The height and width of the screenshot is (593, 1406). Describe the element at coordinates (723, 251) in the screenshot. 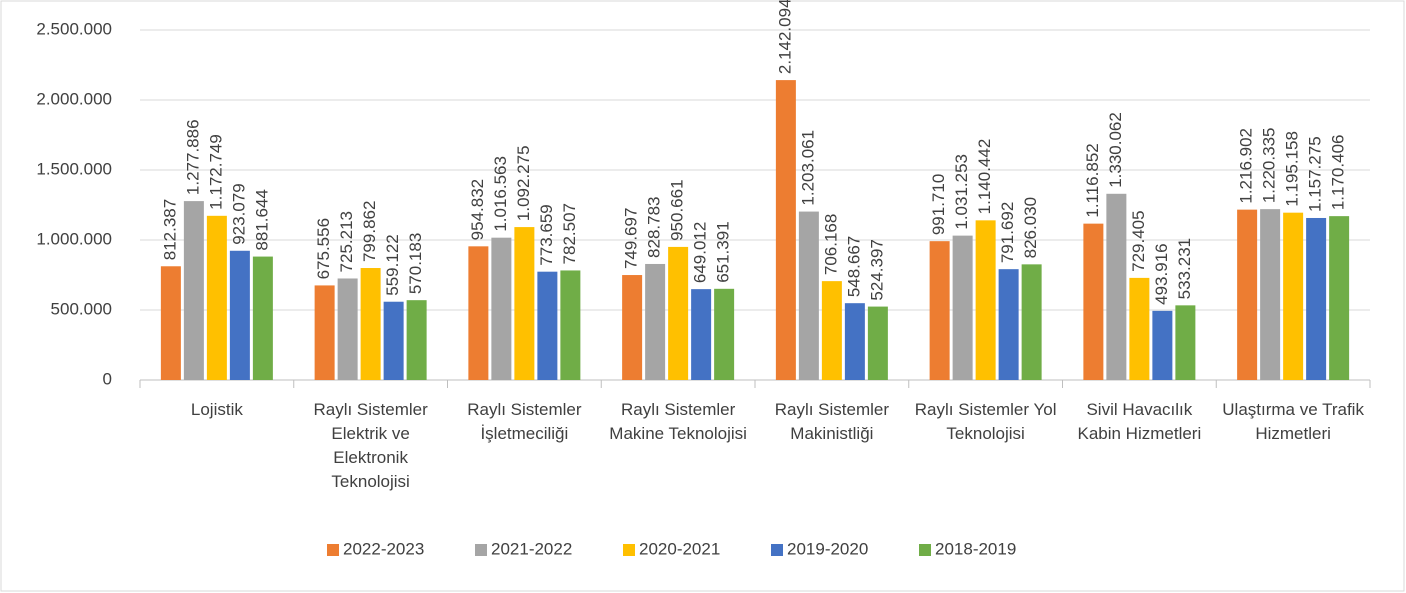

I see `data-label: 651.391` at that location.